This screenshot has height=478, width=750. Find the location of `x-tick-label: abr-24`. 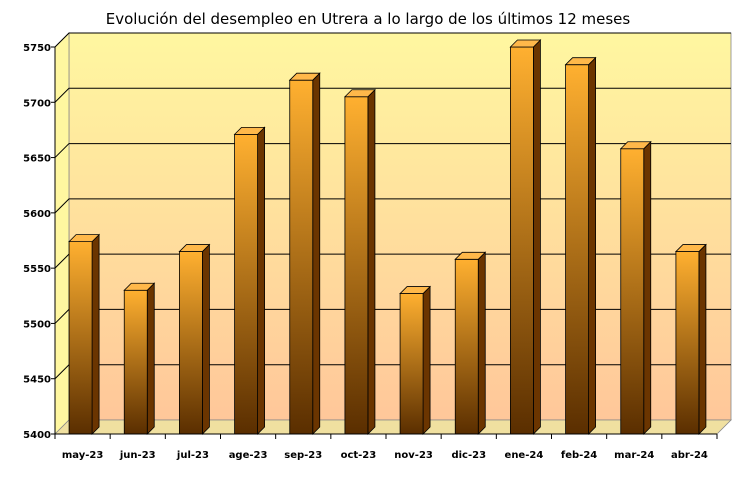

x-tick-label: abr-24 is located at coordinates (689, 455).